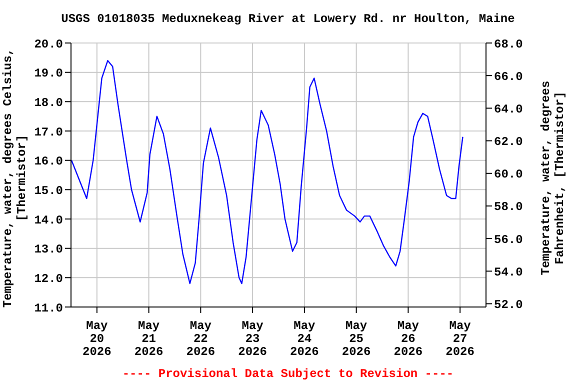 The height and width of the screenshot is (384, 576). I want to click on x-tick-label: May 22 2026, so click(201, 339).